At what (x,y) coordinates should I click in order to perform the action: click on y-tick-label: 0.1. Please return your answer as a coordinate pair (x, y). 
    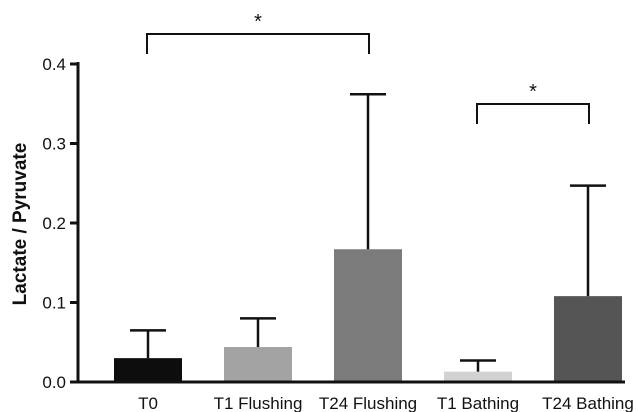
    Looking at the image, I should click on (54, 303).